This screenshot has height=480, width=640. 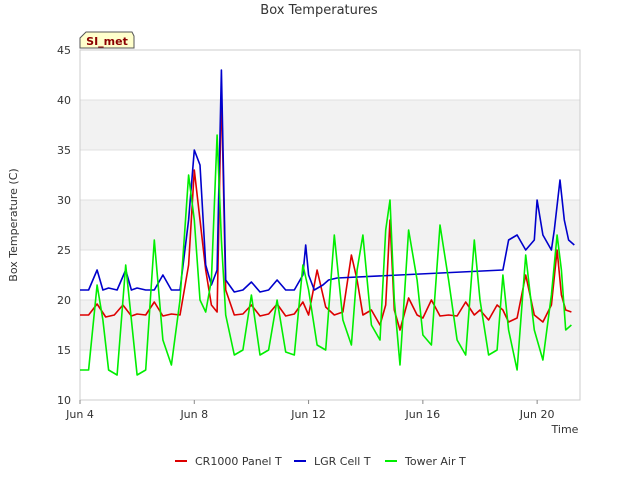 I want to click on y-tick-label: 40, so click(x=64, y=100).